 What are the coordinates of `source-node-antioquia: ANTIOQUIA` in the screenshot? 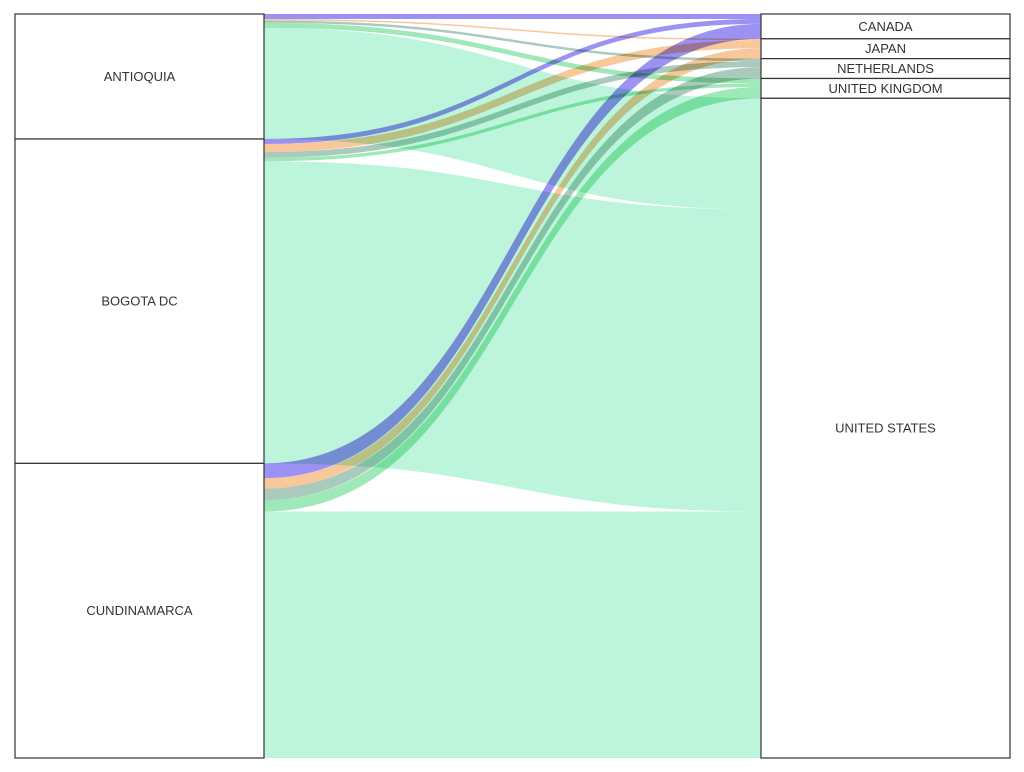 It's located at (139, 76).